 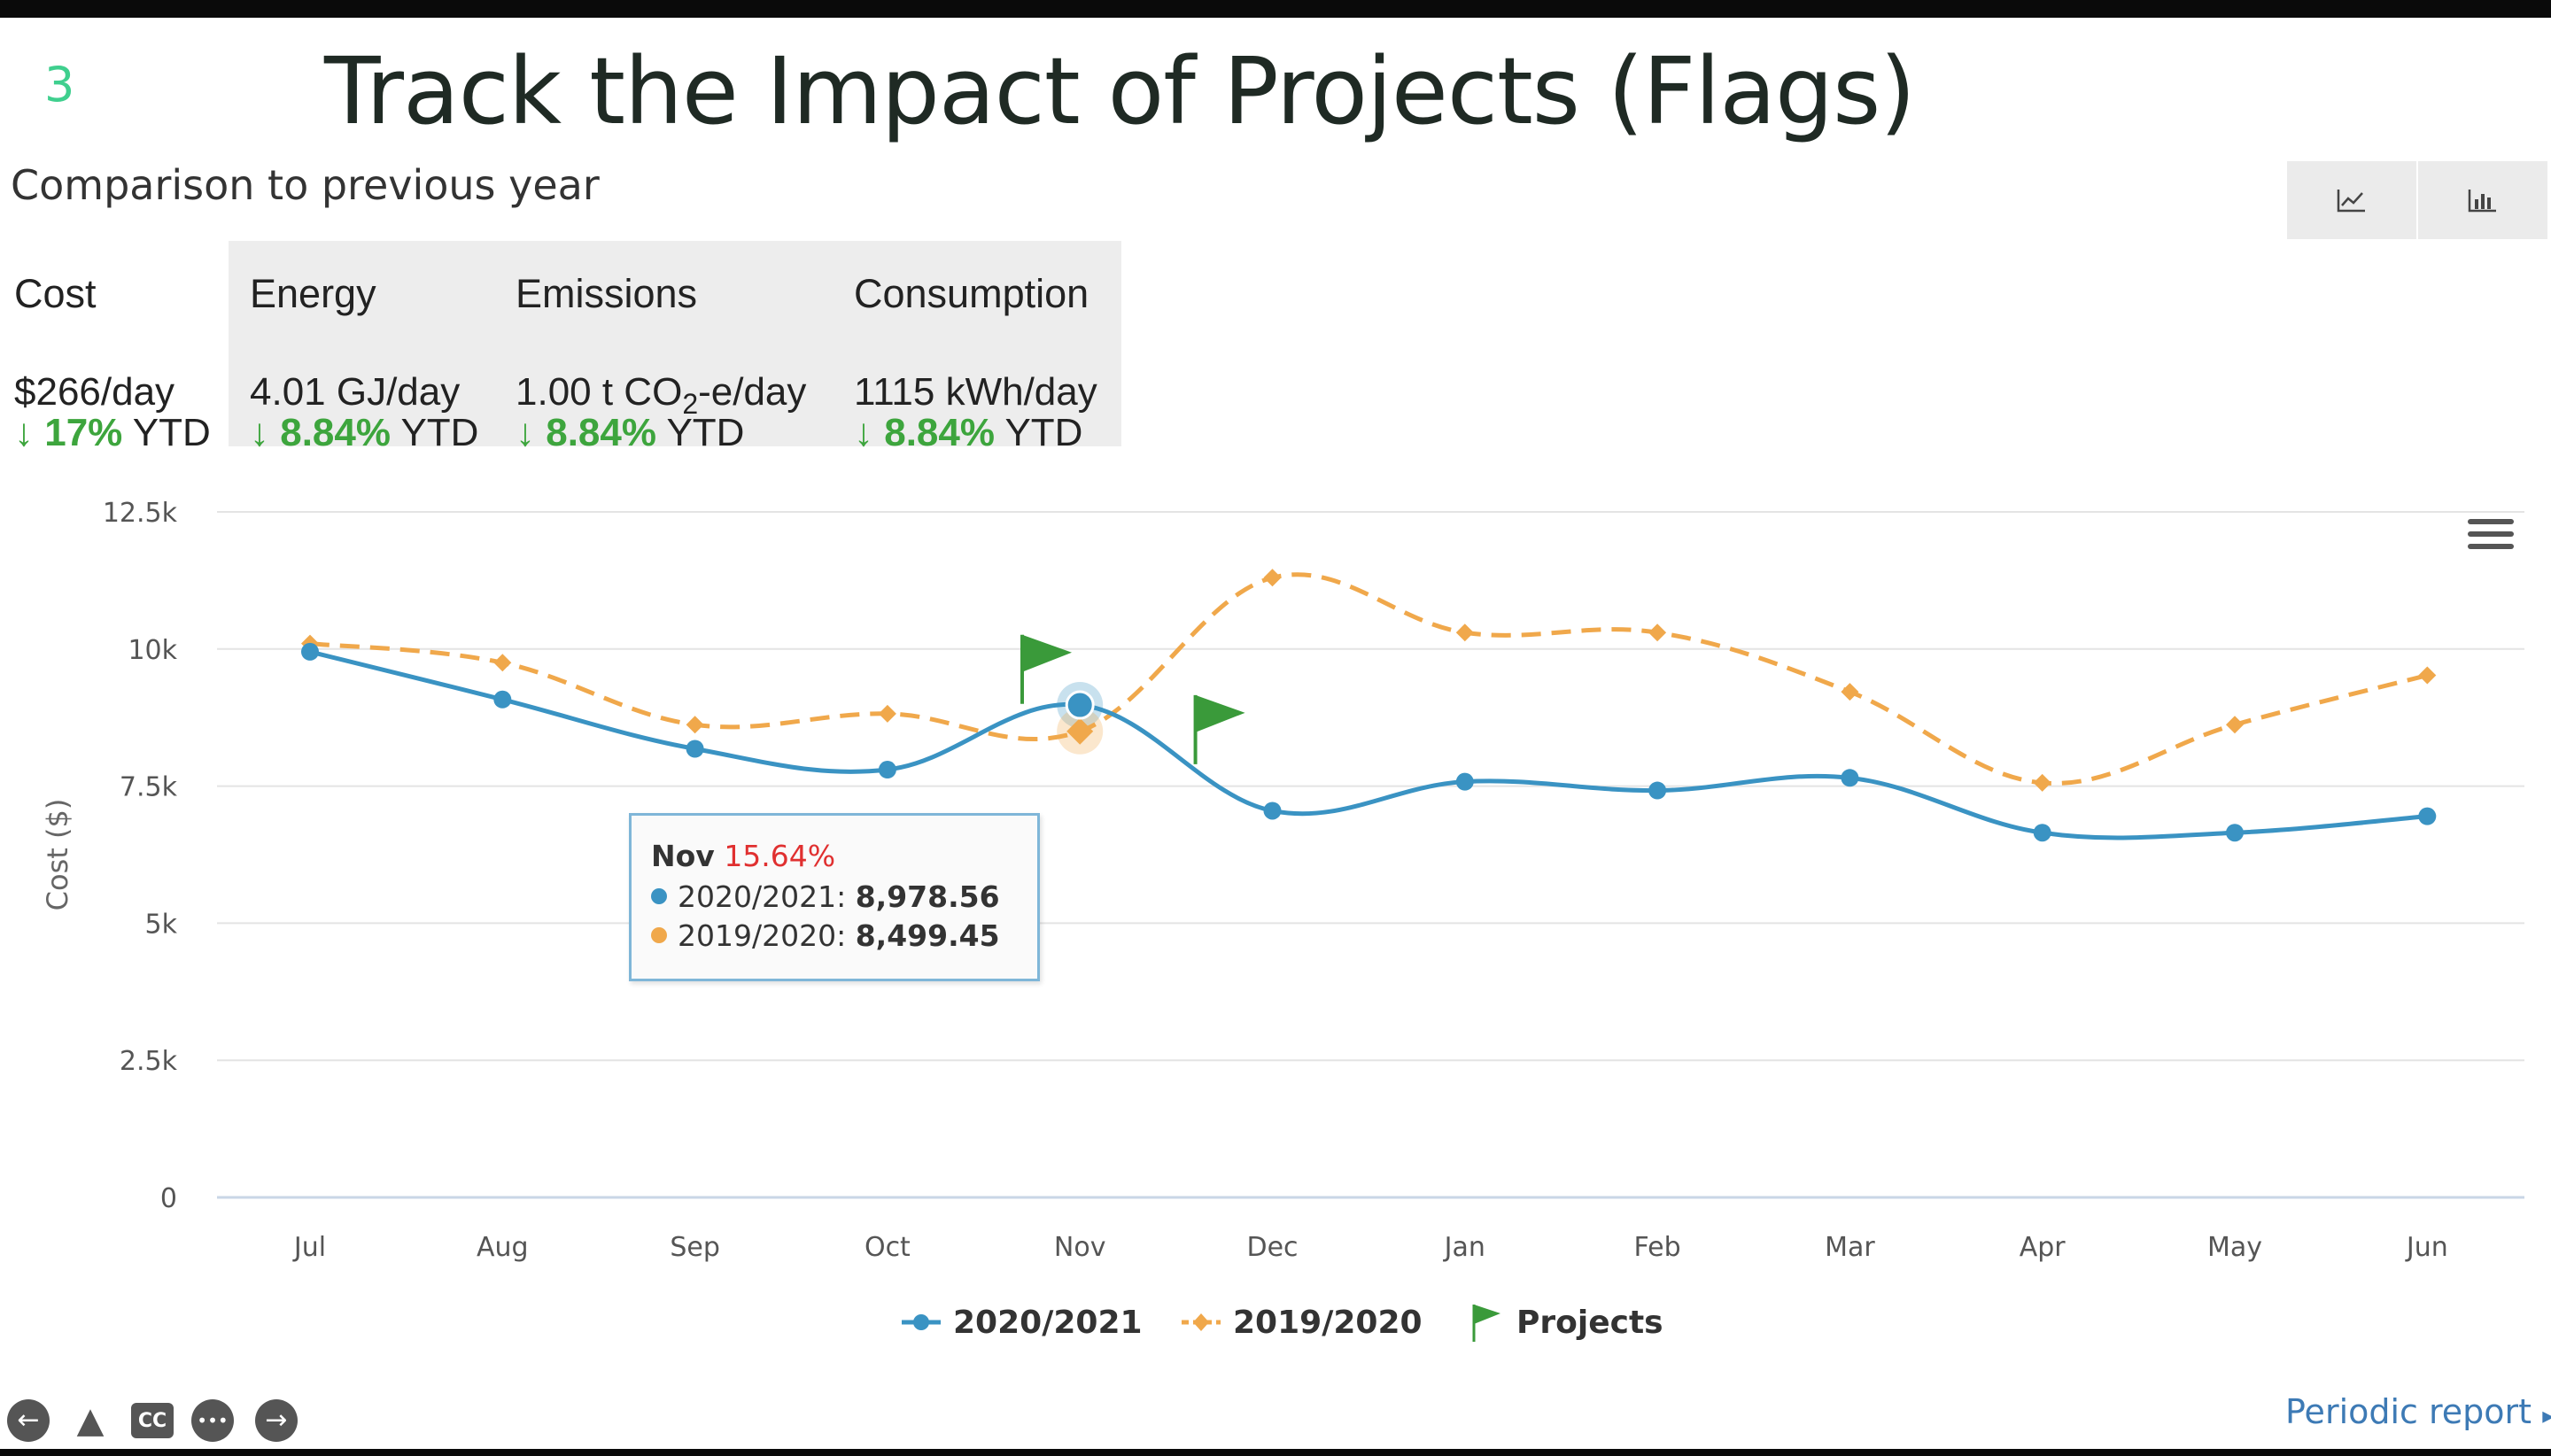 What do you see at coordinates (762, 896) in the screenshot?
I see `tooltip-row-label: 2020/2021:` at bounding box center [762, 896].